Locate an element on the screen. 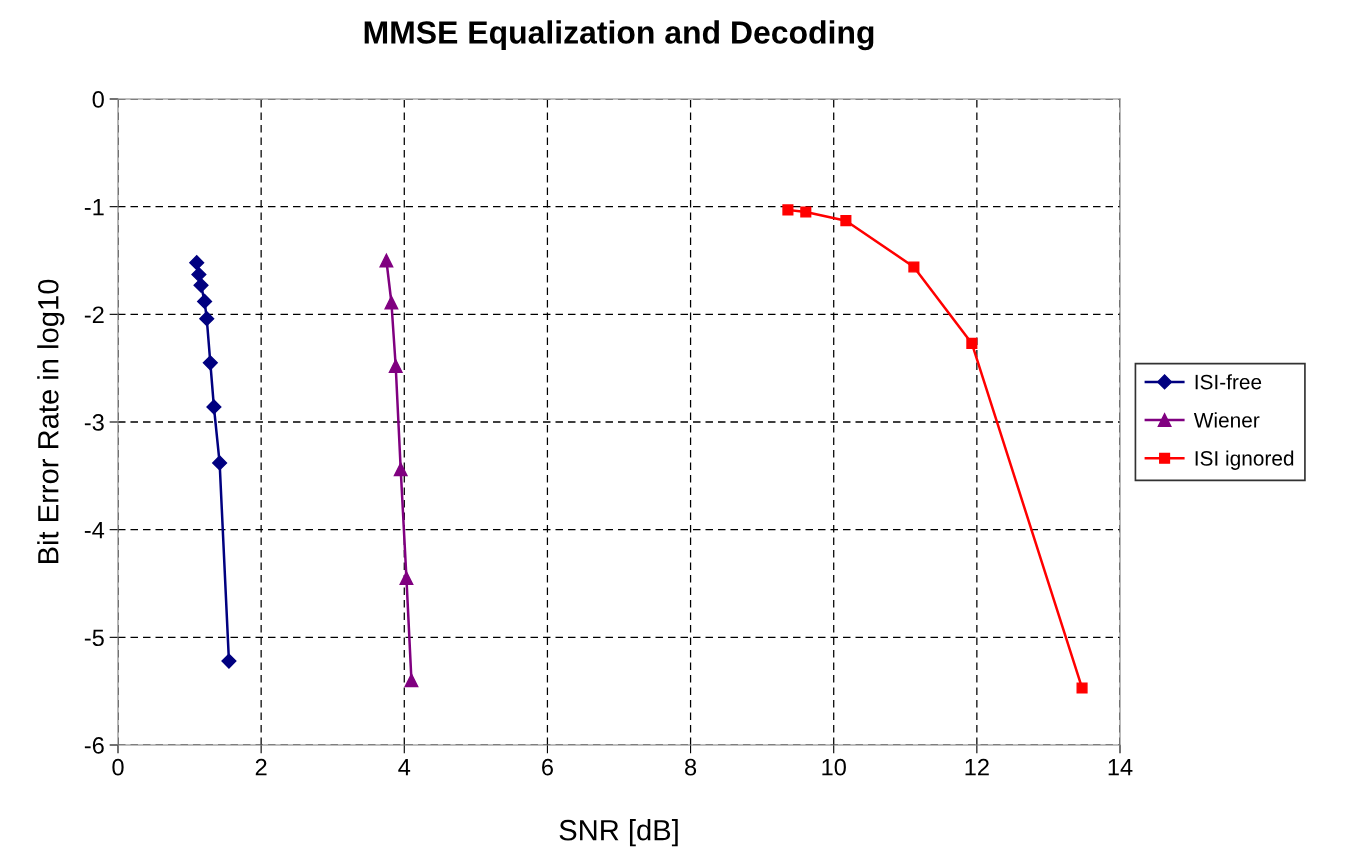  y-axis-title: Bit Error Rate in log10 is located at coordinates (51, 421).